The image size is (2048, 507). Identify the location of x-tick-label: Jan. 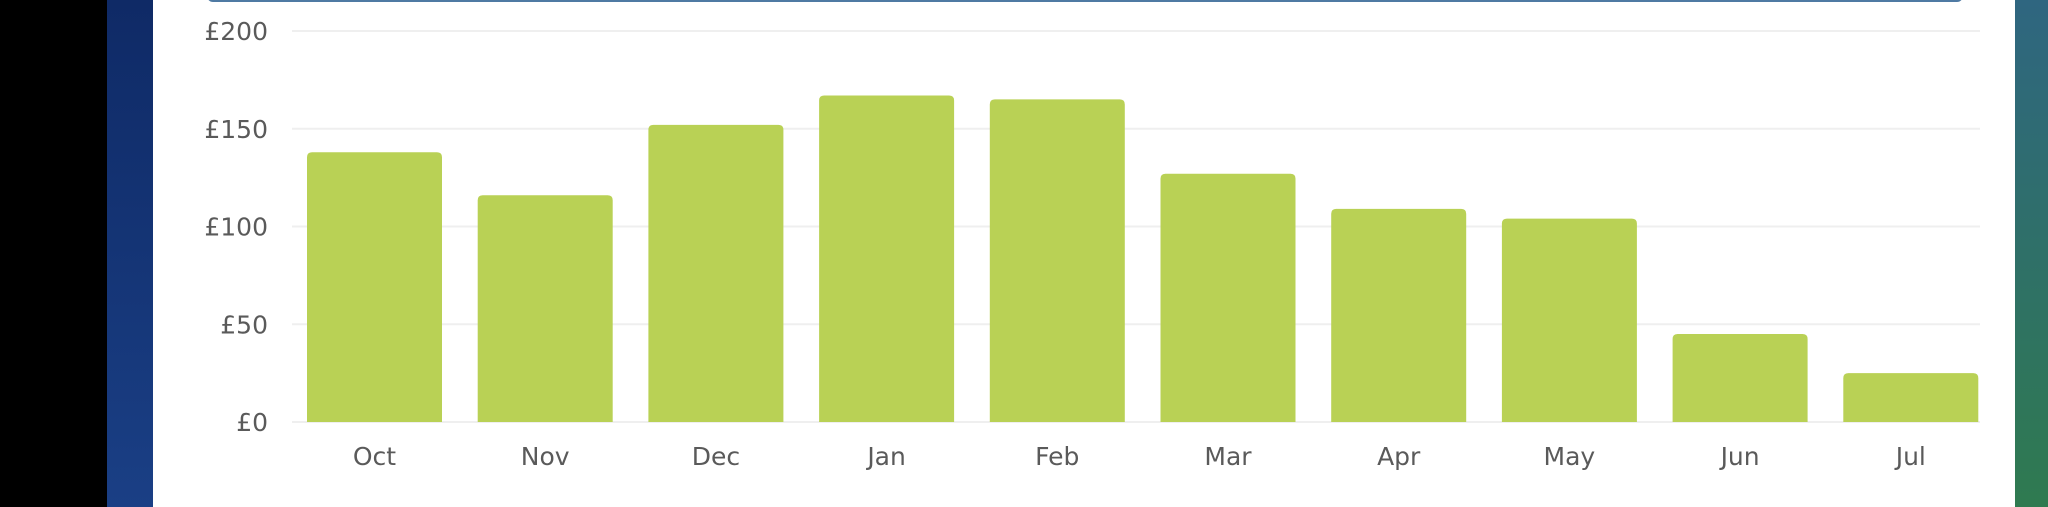
(885, 456).